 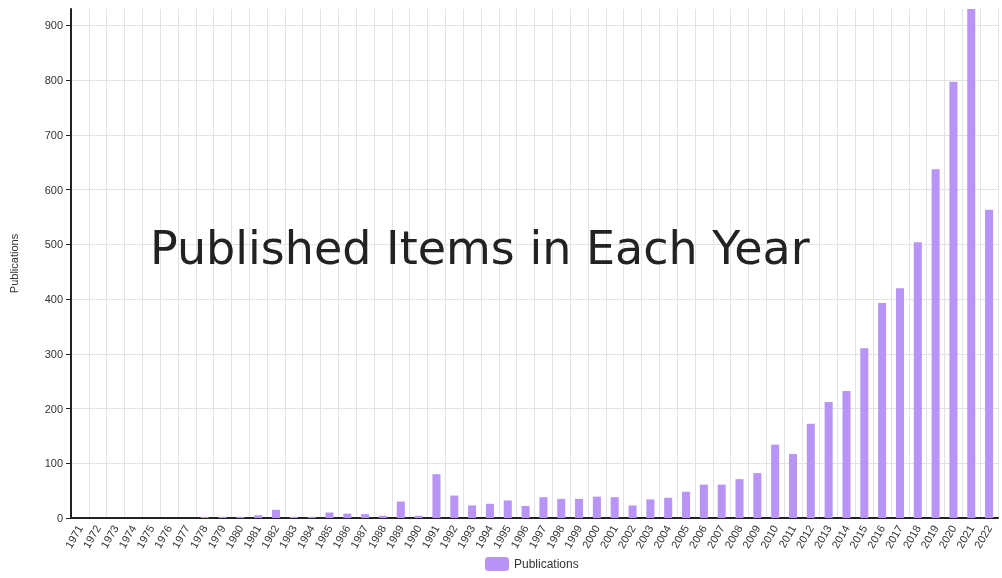 What do you see at coordinates (53, 80) in the screenshot?
I see `y-tick-label: 800` at bounding box center [53, 80].